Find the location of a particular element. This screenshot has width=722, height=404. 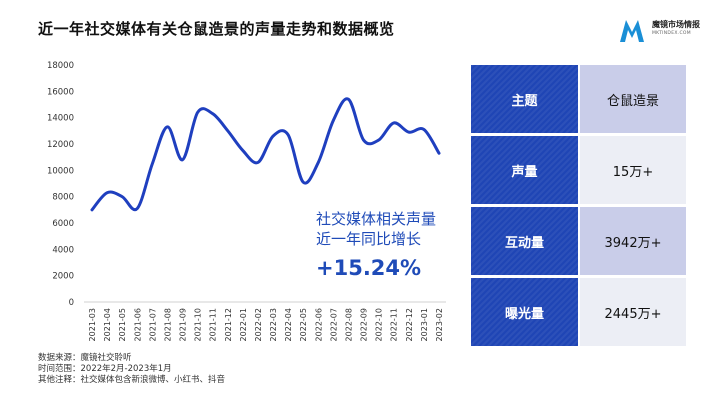

y-tick-label: 14000 is located at coordinates (60, 119).